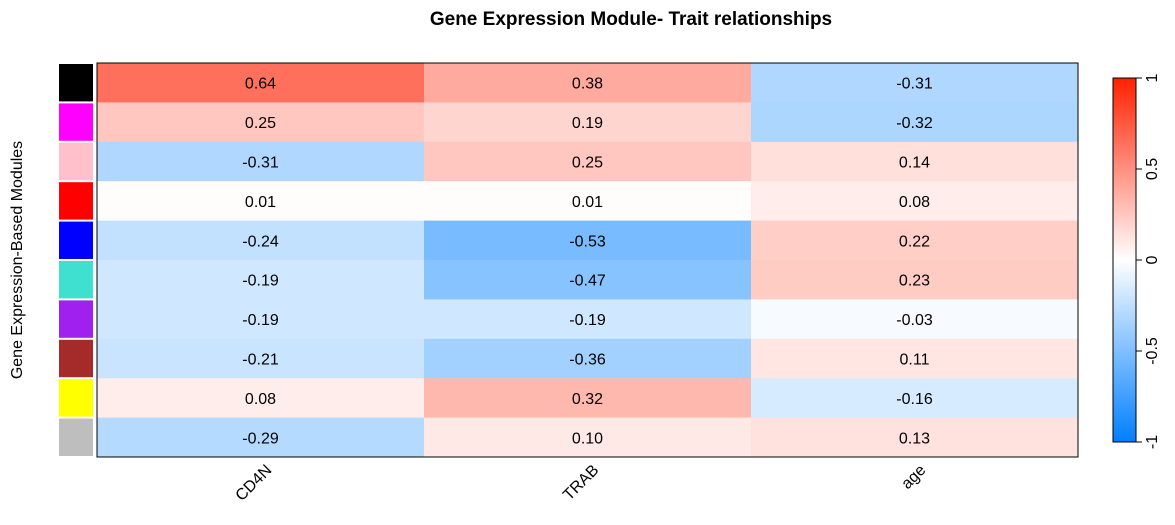  I want to click on x-axis-tick-labels: CD4N TRAB age, so click(581, 483).